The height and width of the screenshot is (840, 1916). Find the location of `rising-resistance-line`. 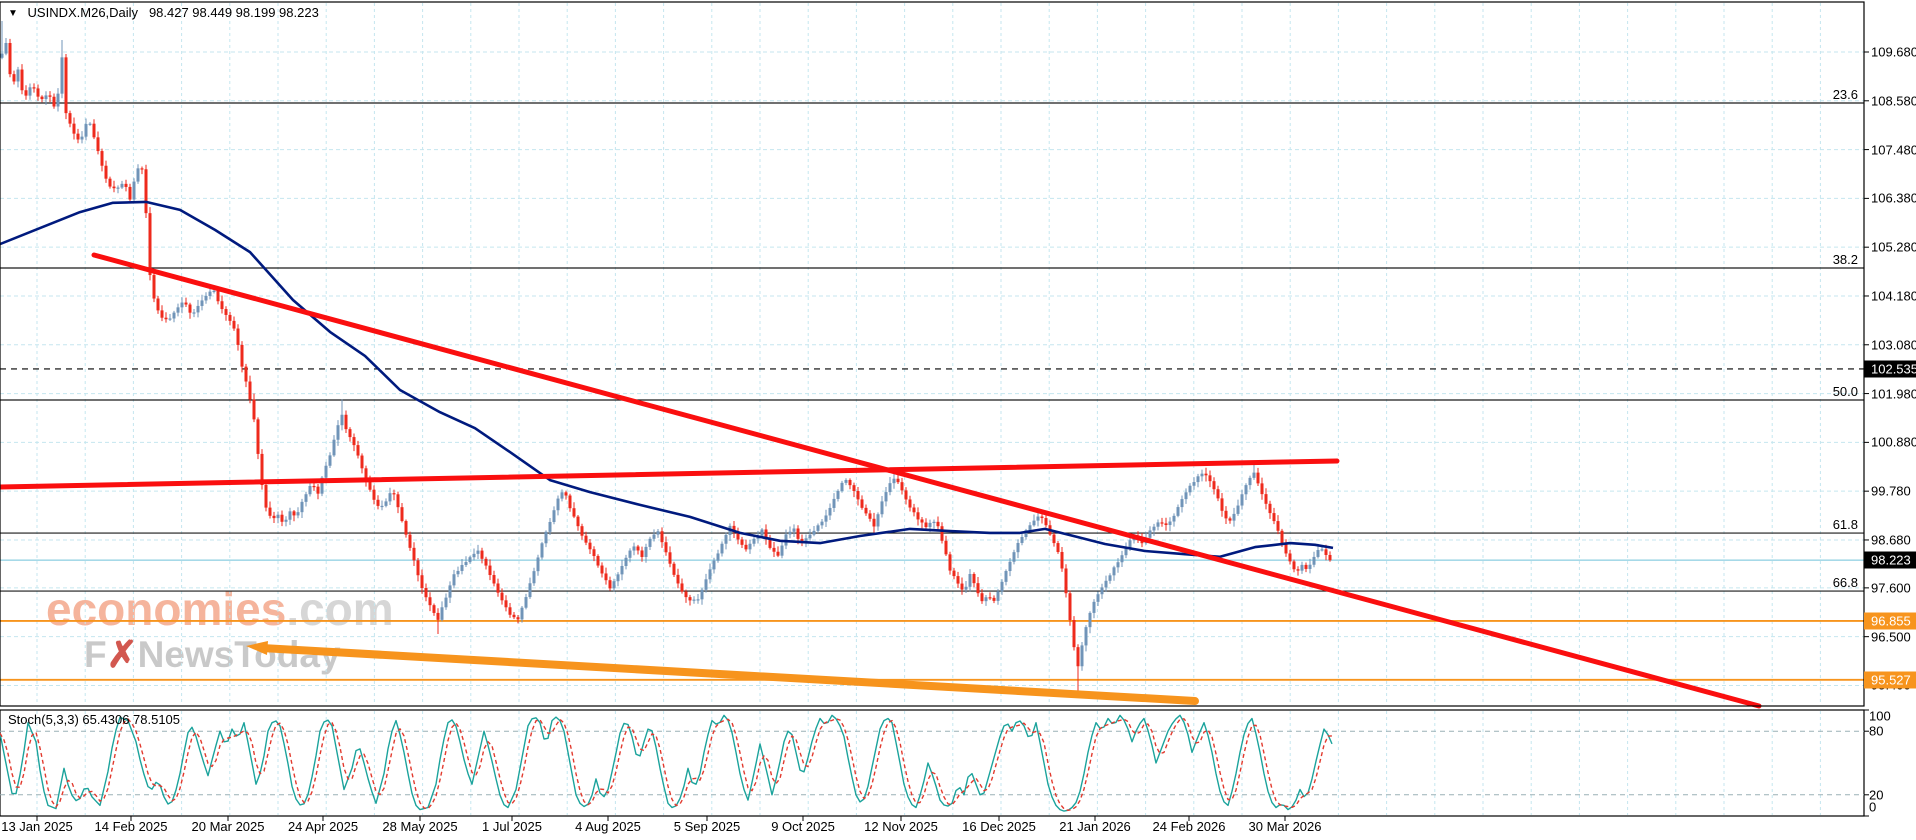

rising-resistance-line is located at coordinates (670, 474).